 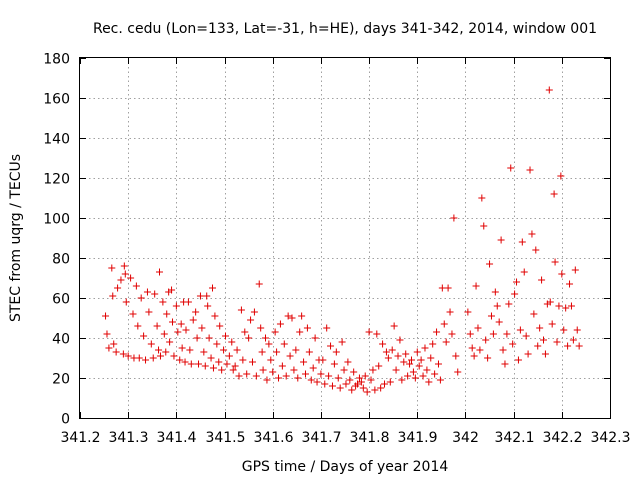 What do you see at coordinates (56, 220) in the screenshot?
I see `y-tick-label: 100` at bounding box center [56, 220].